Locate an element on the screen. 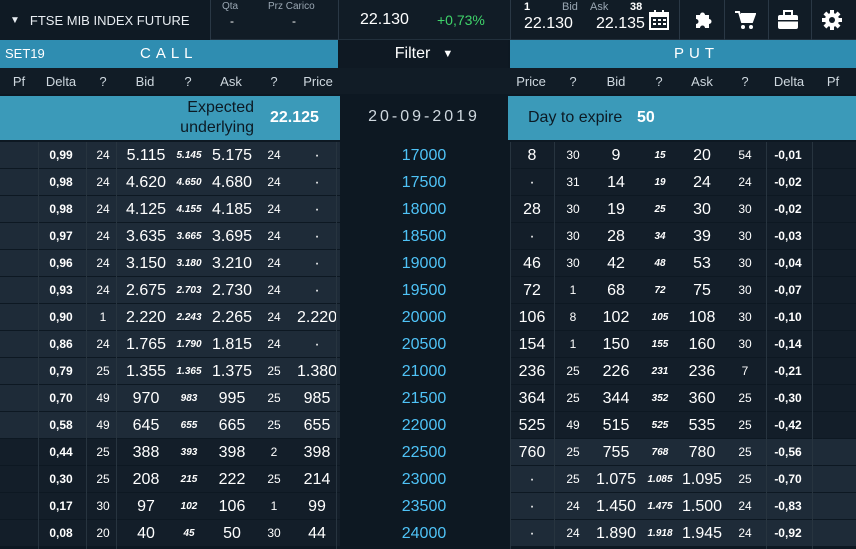  put-bid: 68 is located at coordinates (616, 290).